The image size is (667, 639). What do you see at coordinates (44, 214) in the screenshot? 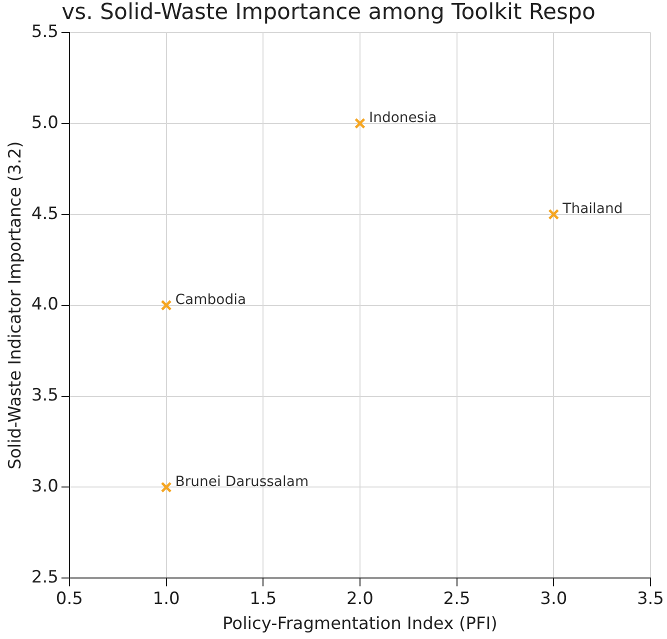
I see `y-tick-label: 4.5` at bounding box center [44, 214].